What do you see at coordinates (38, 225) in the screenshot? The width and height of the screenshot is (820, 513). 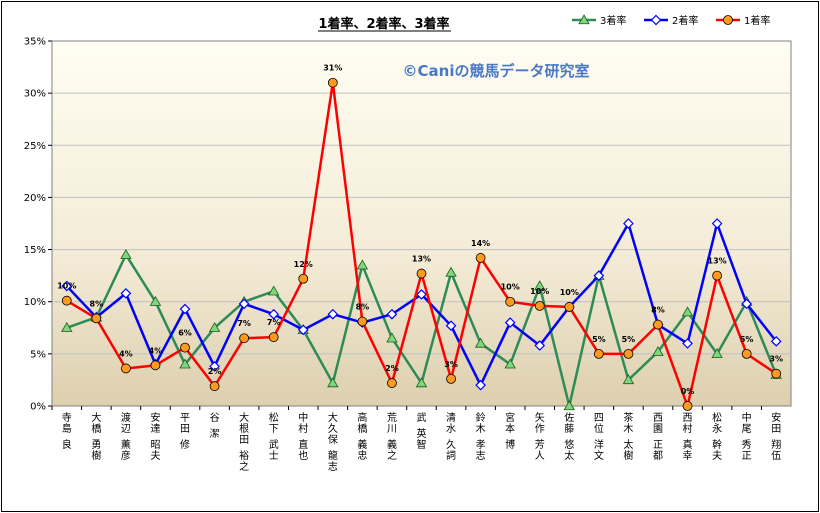 I see `y-axis-ticks: 0% 5% 10% 15% 20% 25% 30% 35%` at bounding box center [38, 225].